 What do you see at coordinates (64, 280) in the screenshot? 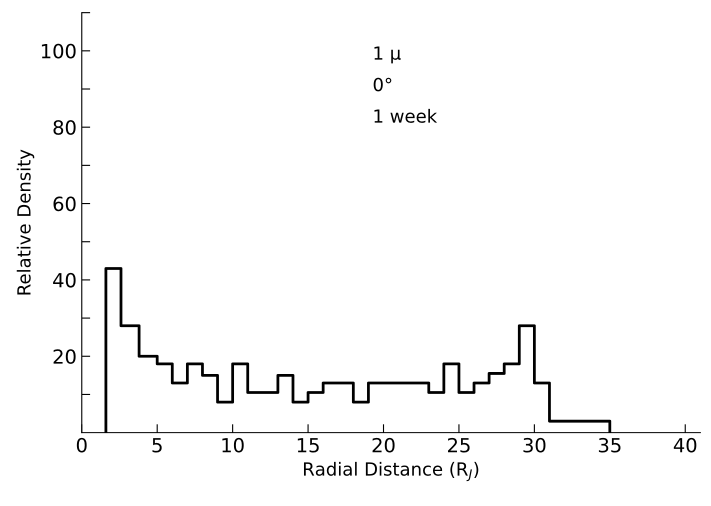
I see `y-tick-label: 40` at bounding box center [64, 280].